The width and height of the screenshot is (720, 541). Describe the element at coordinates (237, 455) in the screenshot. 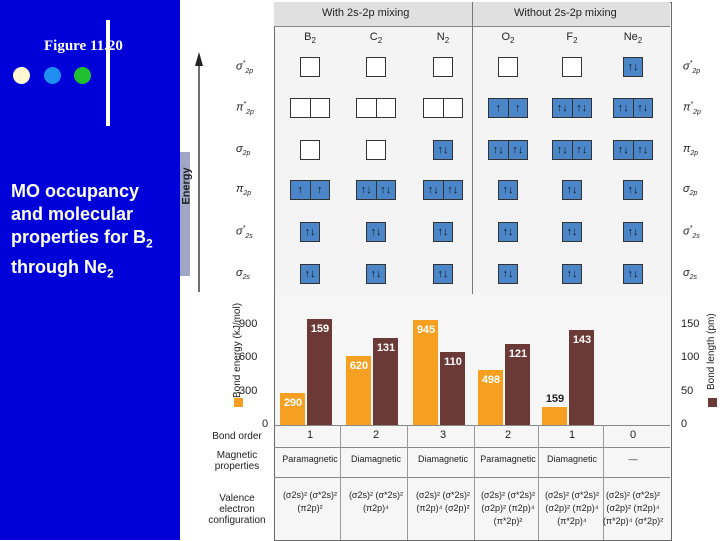

I see `row-label-line: Magnetic` at that location.